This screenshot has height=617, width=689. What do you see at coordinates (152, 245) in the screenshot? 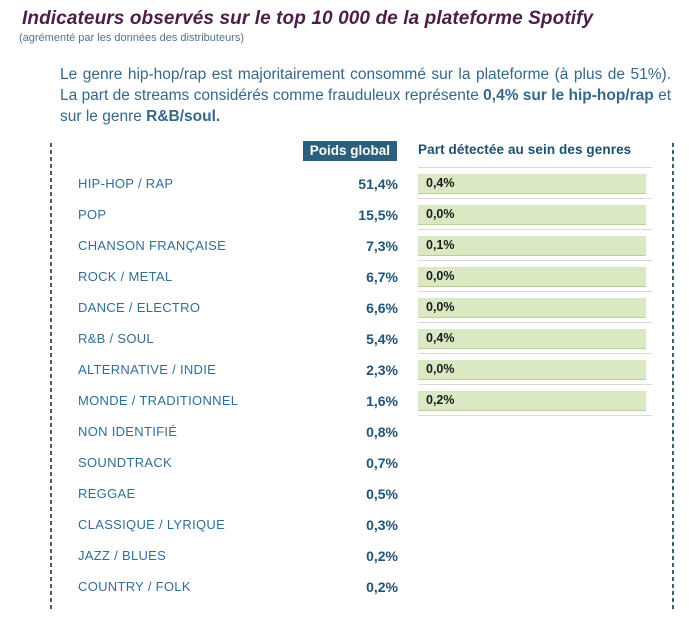
I see `genre-label: CHANSON FRANÇAISE` at bounding box center [152, 245].